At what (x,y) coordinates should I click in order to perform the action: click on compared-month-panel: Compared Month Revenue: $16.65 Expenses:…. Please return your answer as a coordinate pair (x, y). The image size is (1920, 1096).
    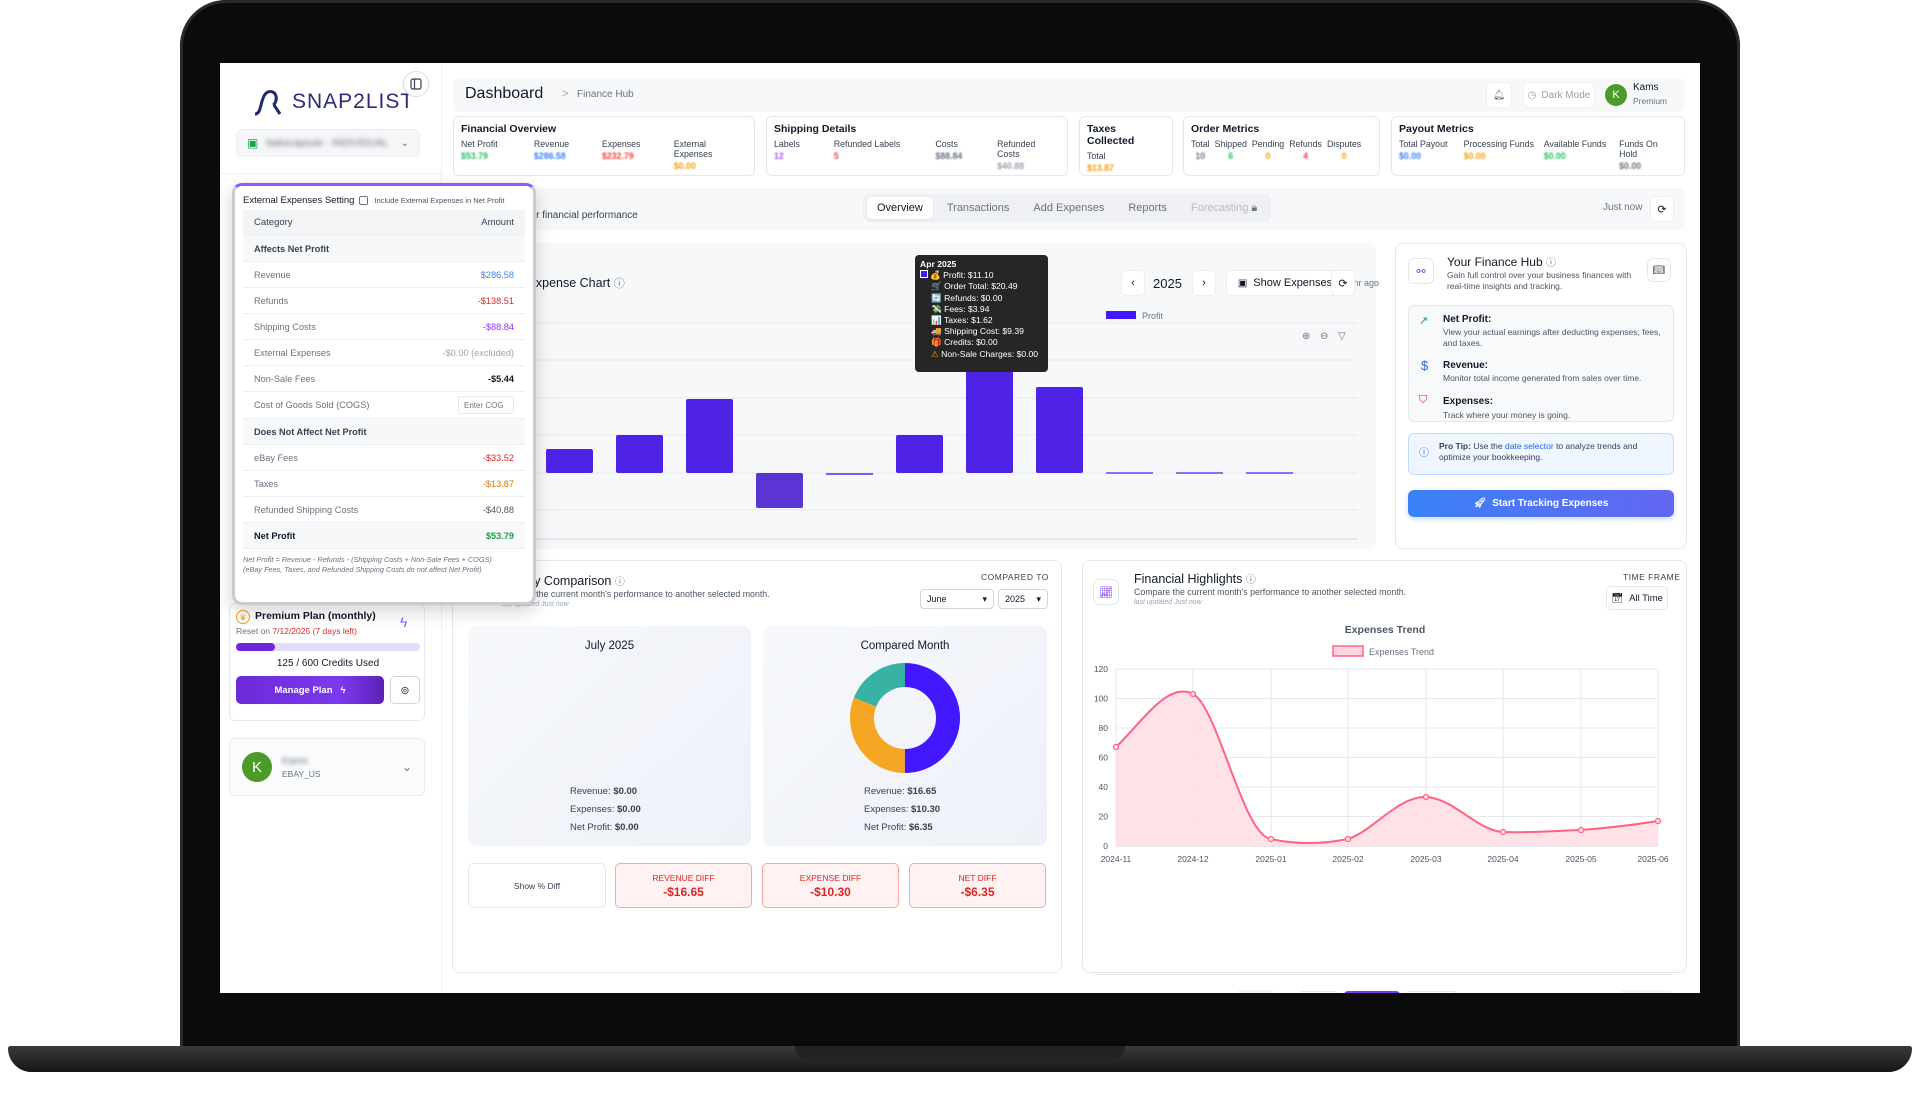
    Looking at the image, I should click on (905, 736).